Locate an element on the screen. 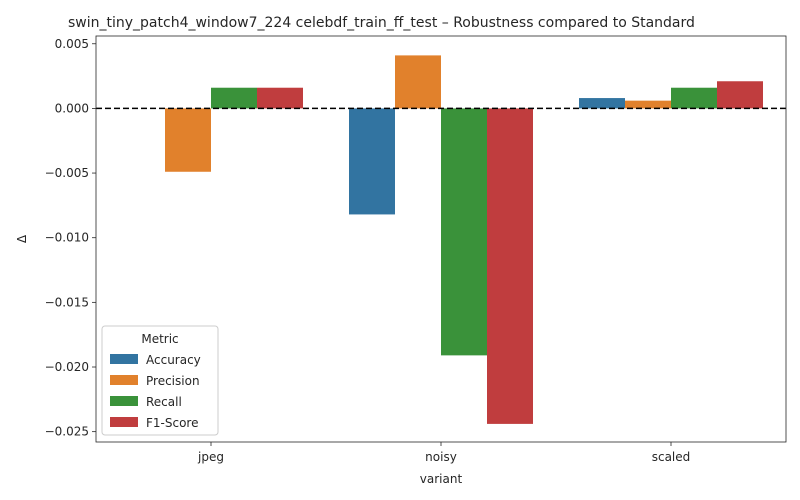 This screenshot has height=500, width=800. x-axis: jpeg noisy scaled is located at coordinates (443, 453).